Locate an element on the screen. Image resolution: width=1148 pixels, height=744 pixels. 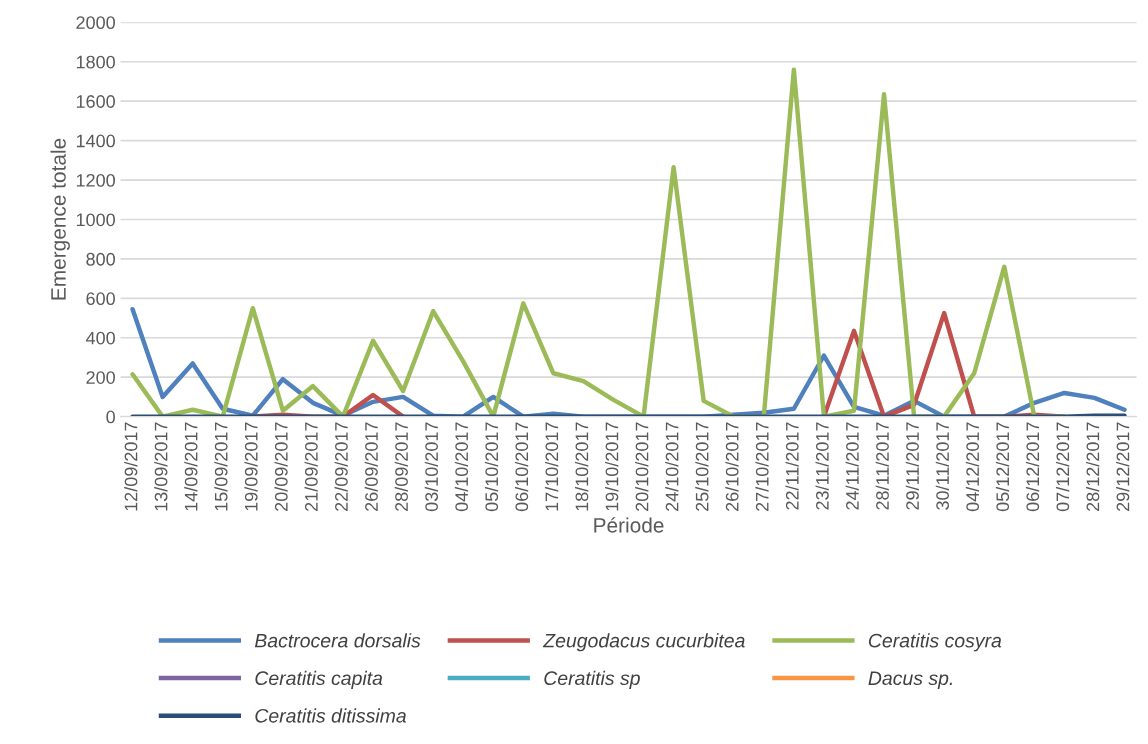
x-tick-label: 30/11/2017 is located at coordinates (942, 466).